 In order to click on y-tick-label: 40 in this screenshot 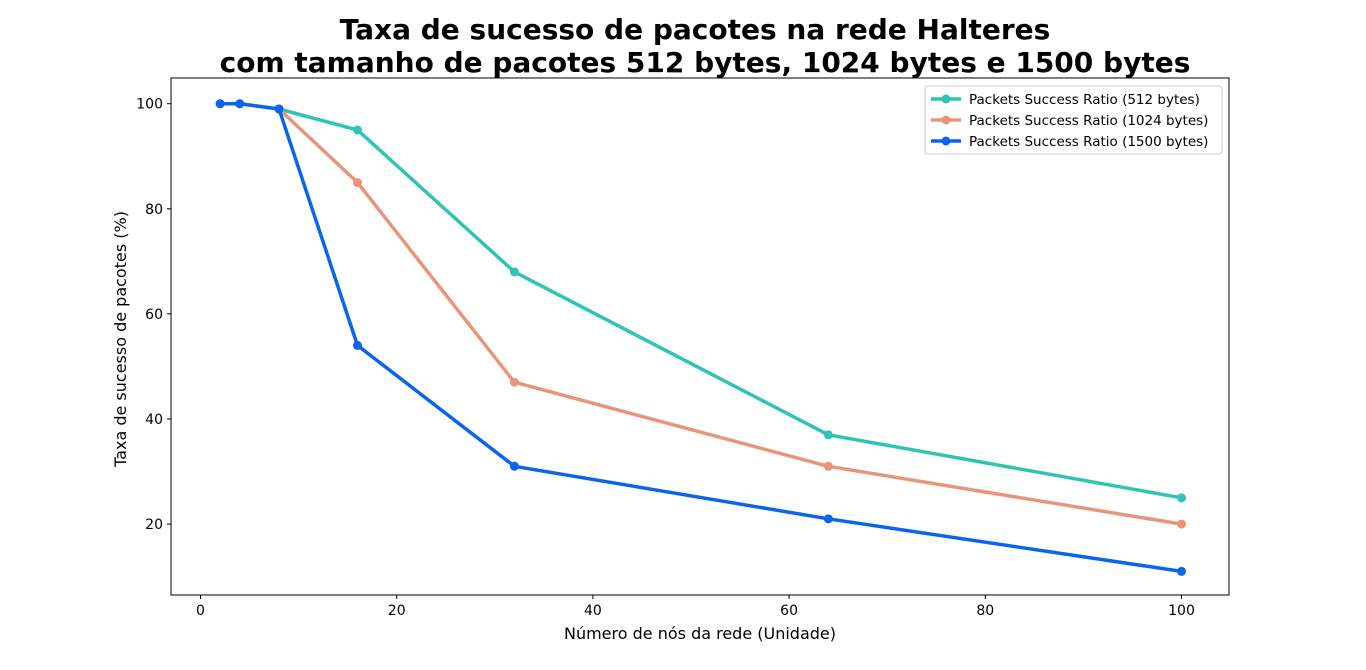, I will do `click(154, 420)`.